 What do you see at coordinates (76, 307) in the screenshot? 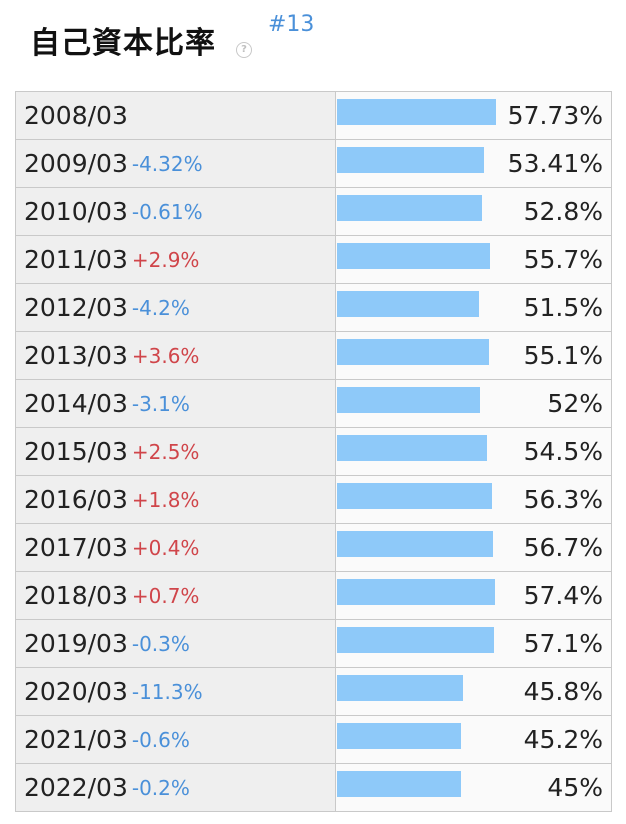
I see `year-label: 2012/03` at bounding box center [76, 307].